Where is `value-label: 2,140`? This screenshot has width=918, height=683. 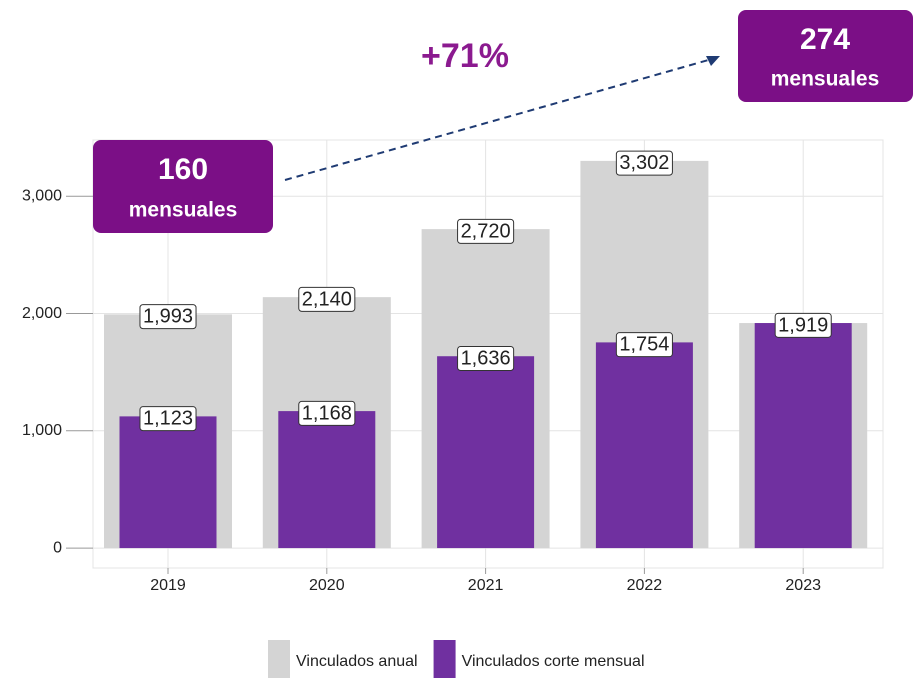 value-label: 2,140 is located at coordinates (327, 299).